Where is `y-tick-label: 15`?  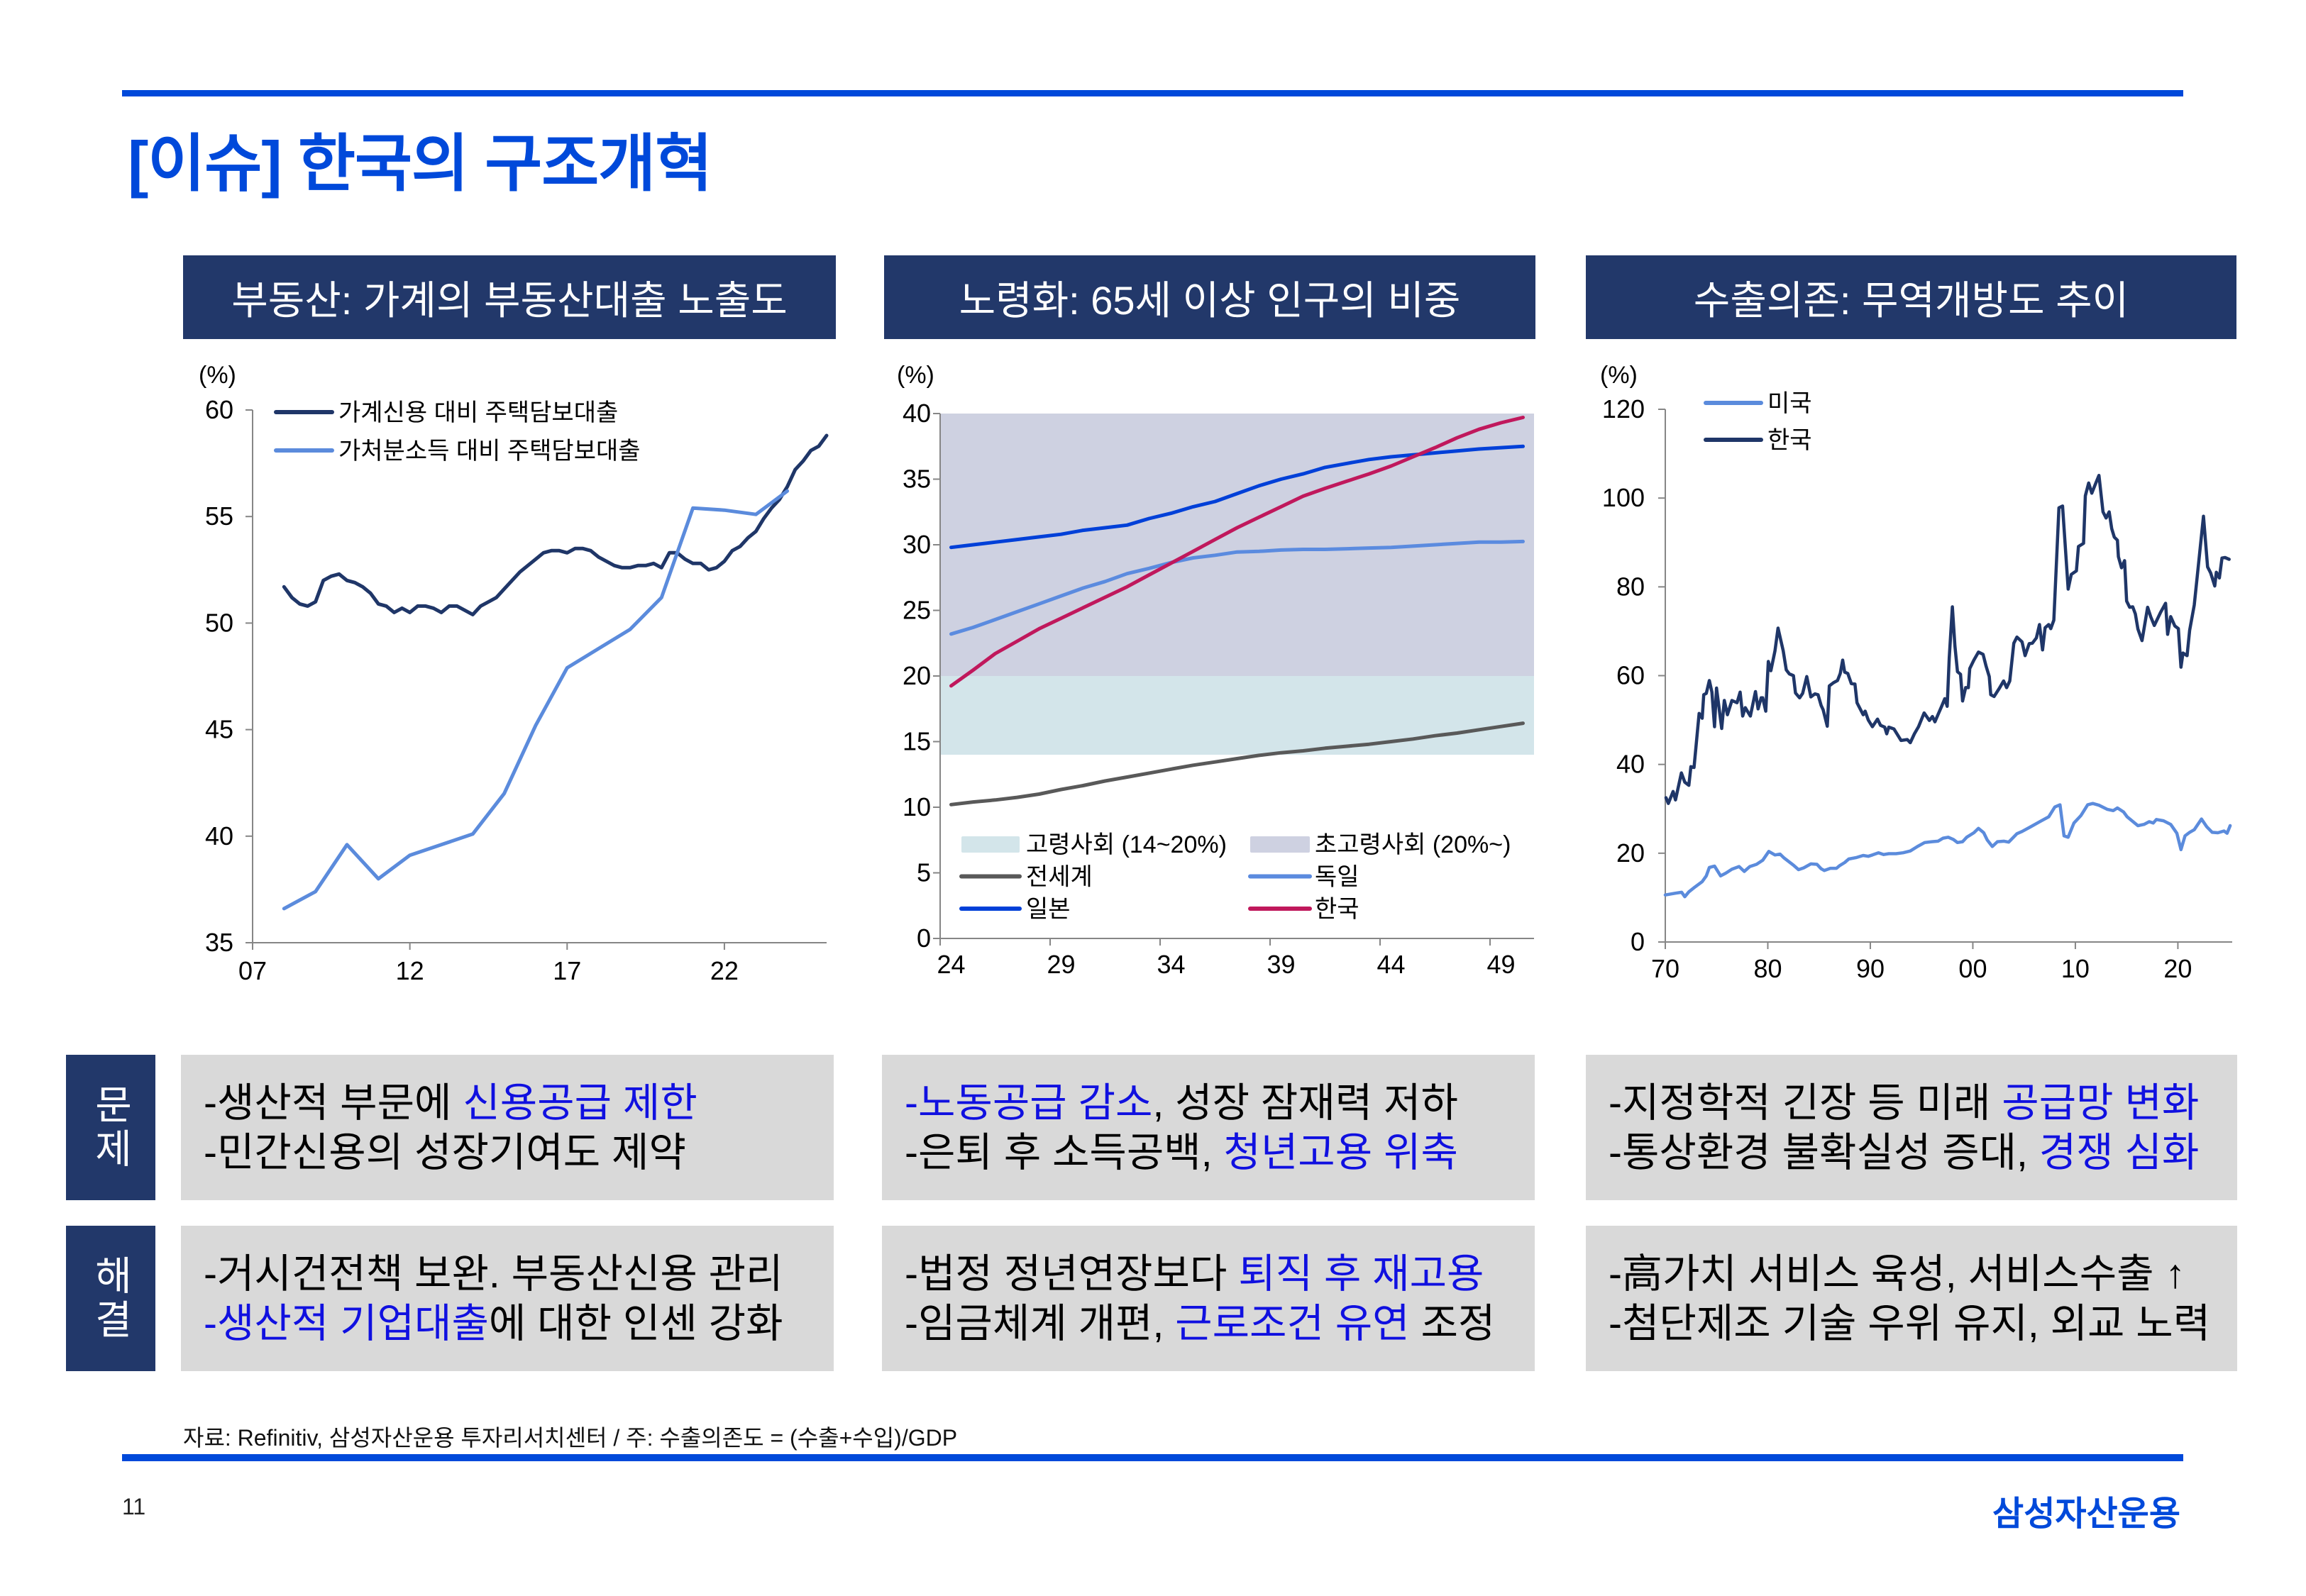
y-tick-label: 15 is located at coordinates (917, 741).